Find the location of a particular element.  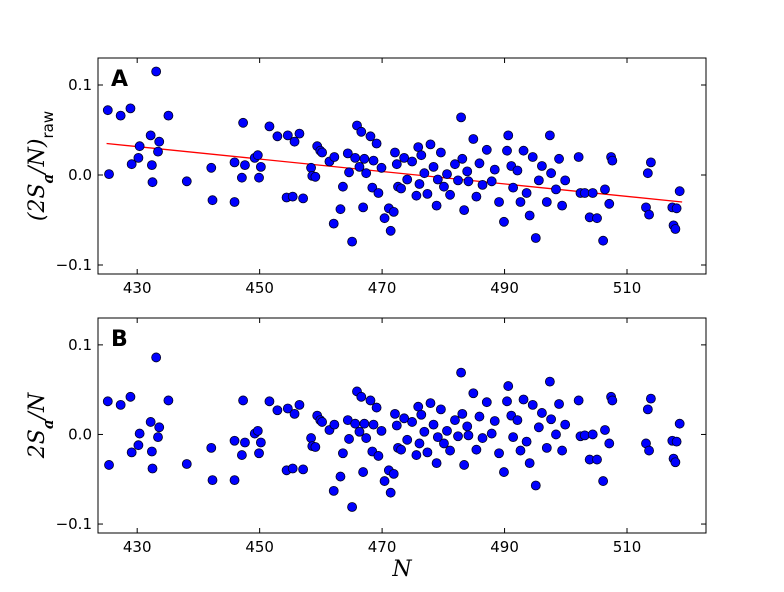

panel-label: A is located at coordinates (119, 79).